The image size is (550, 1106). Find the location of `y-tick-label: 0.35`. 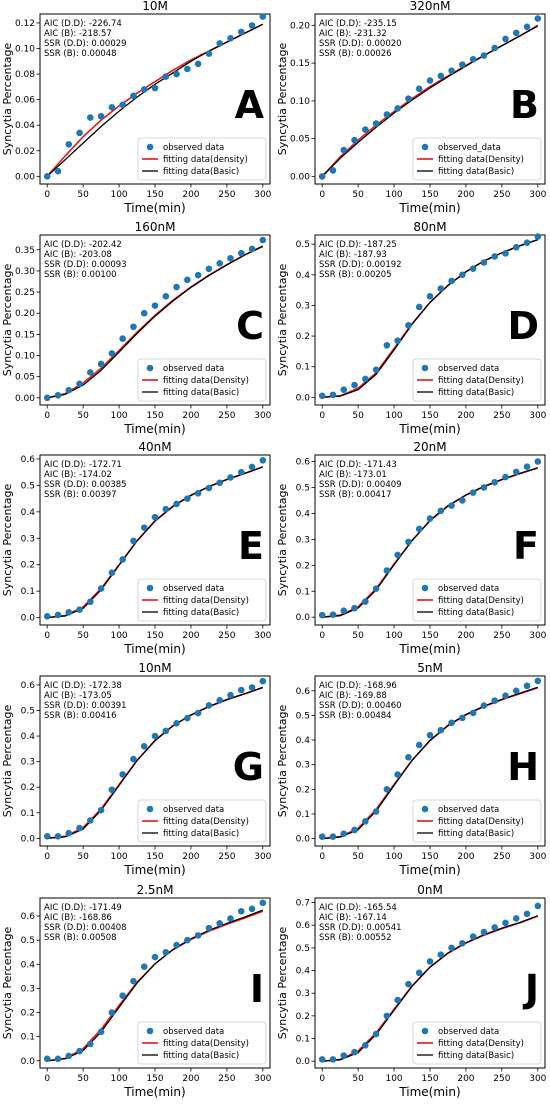

y-tick-label: 0.35 is located at coordinates (25, 251).